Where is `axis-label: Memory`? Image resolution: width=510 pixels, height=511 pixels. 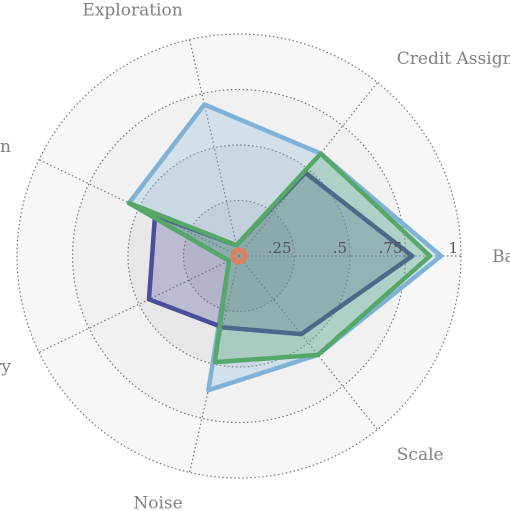 axis-label: Memory is located at coordinates (5, 367).